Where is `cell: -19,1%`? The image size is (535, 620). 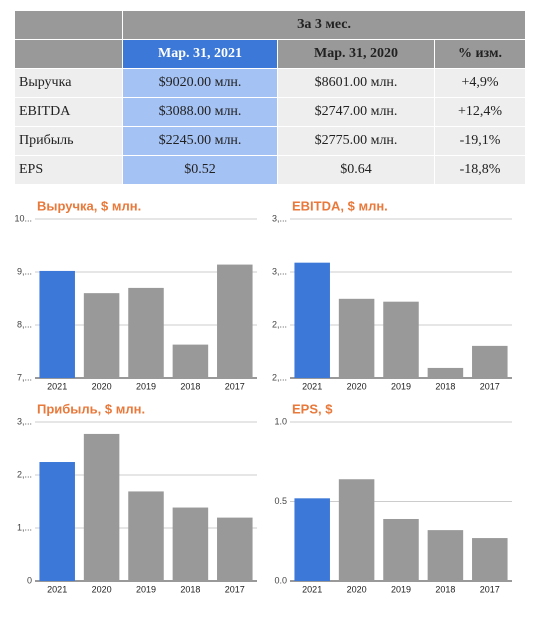 cell: -19,1% is located at coordinates (480, 141).